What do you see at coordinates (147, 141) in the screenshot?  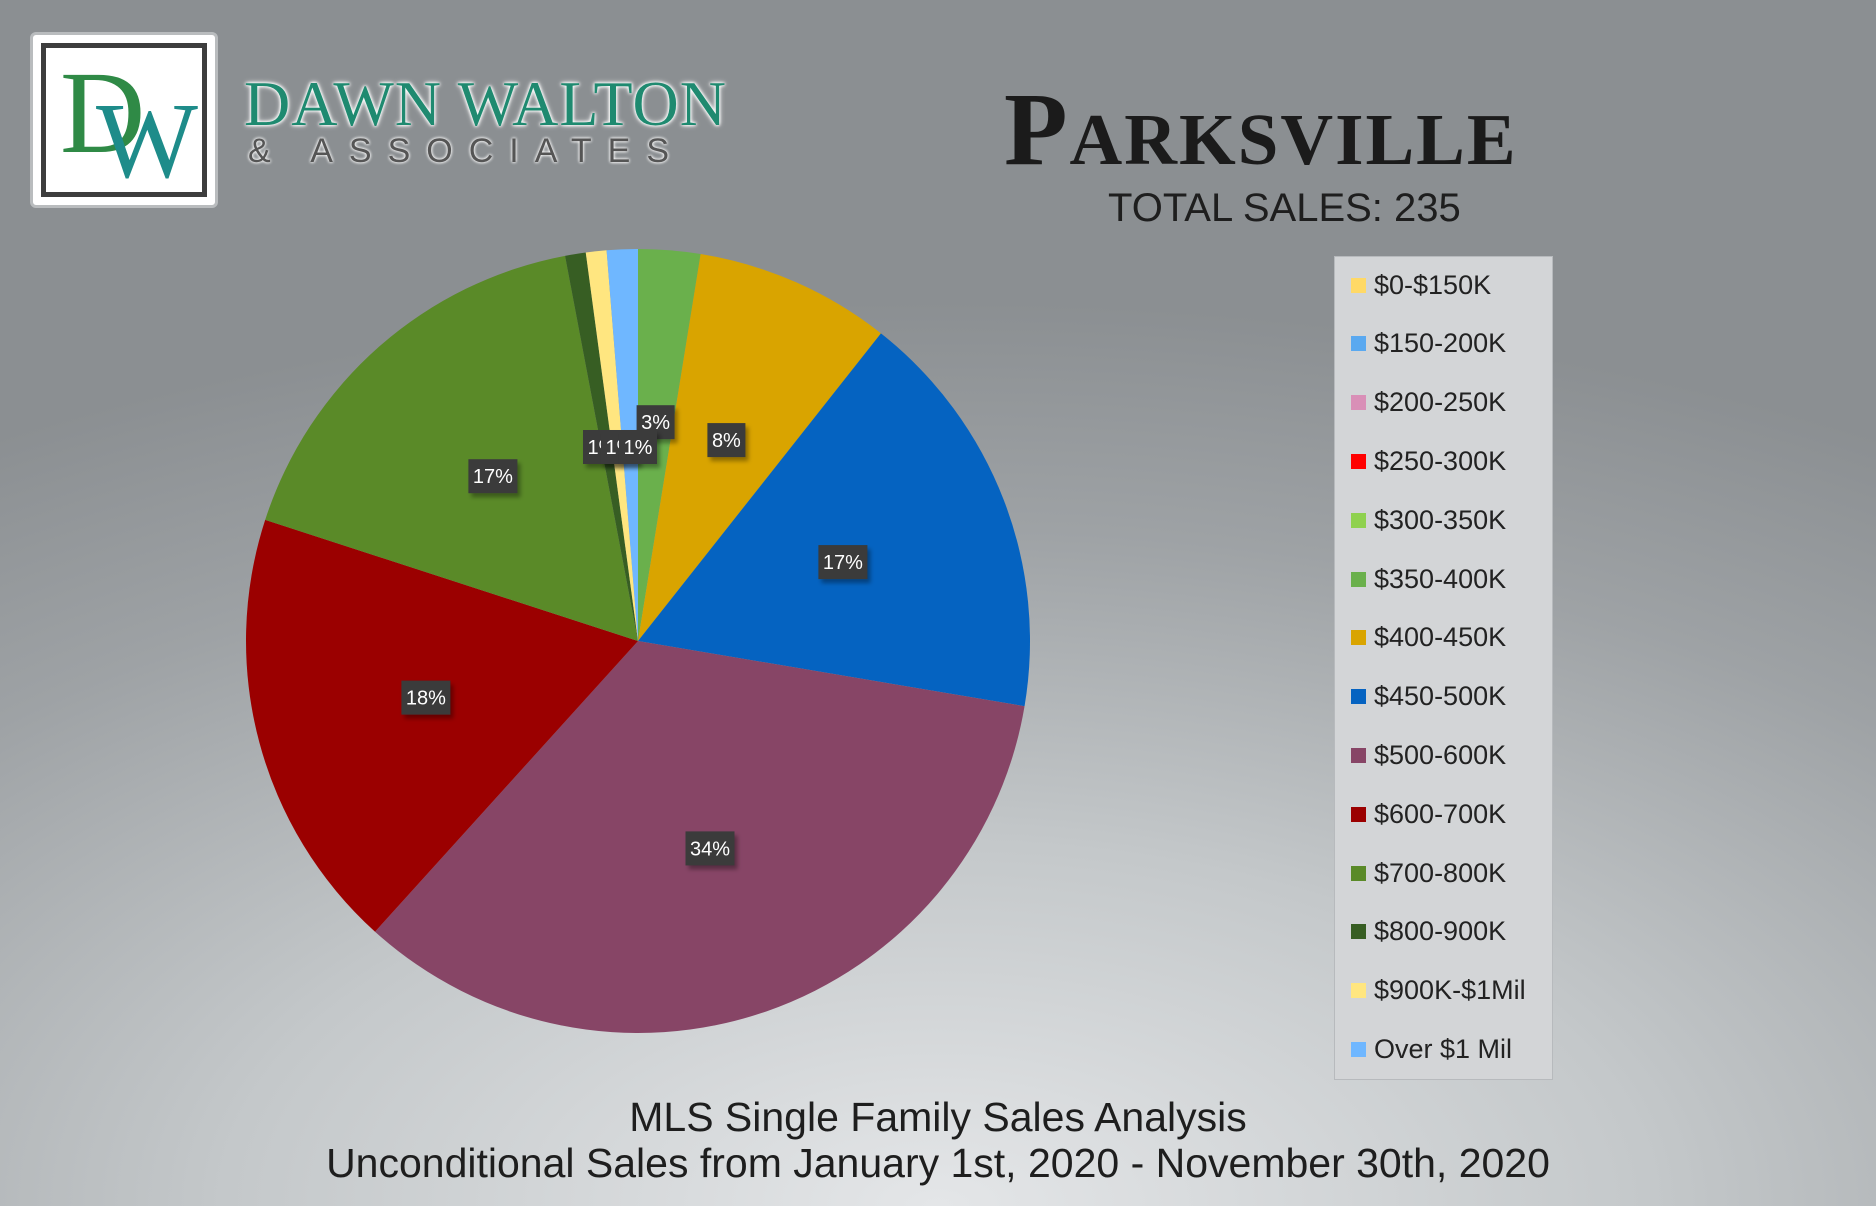 I see `logo-monogram-w: W` at bounding box center [147, 141].